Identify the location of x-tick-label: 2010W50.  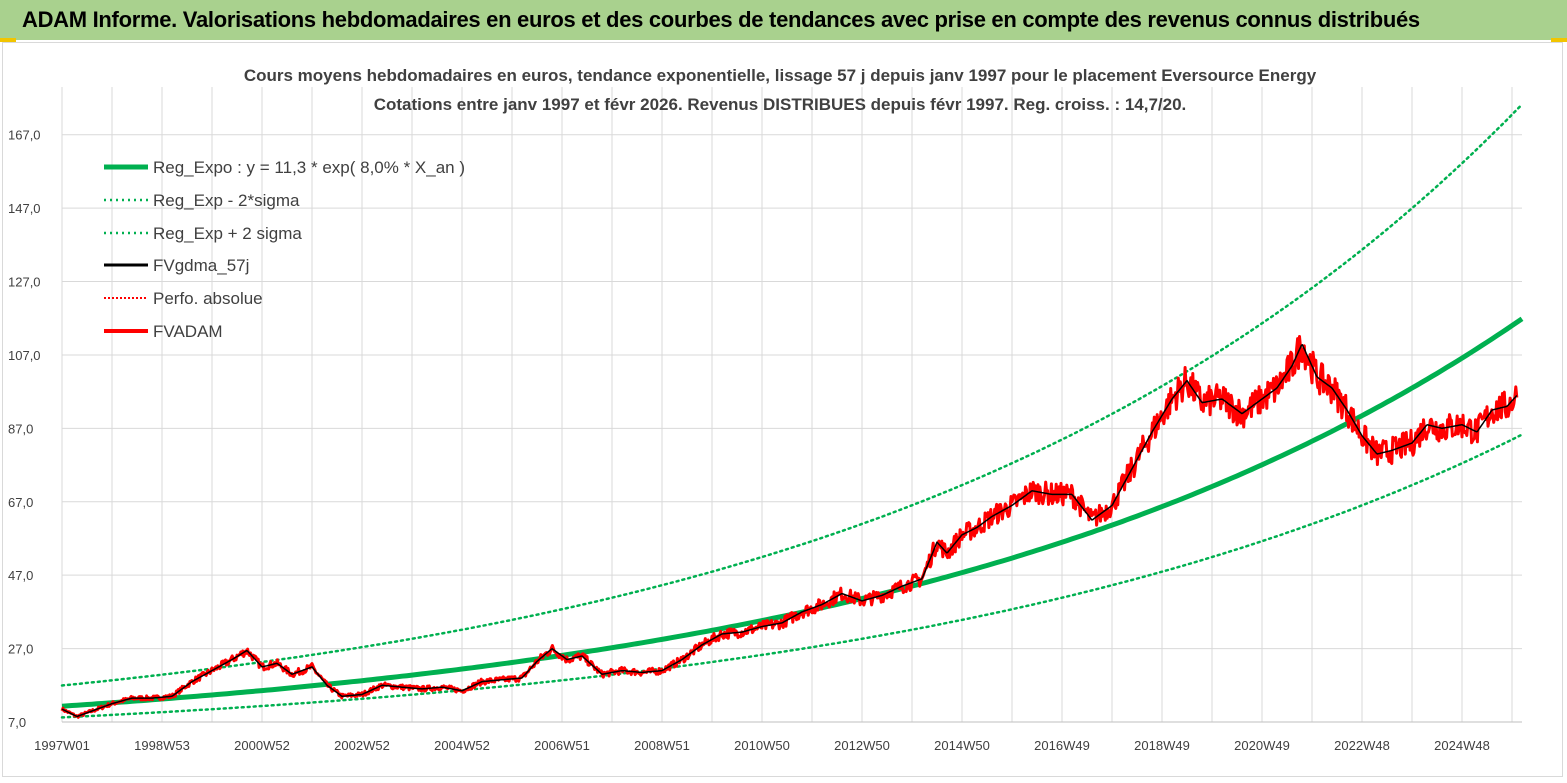
(762, 745).